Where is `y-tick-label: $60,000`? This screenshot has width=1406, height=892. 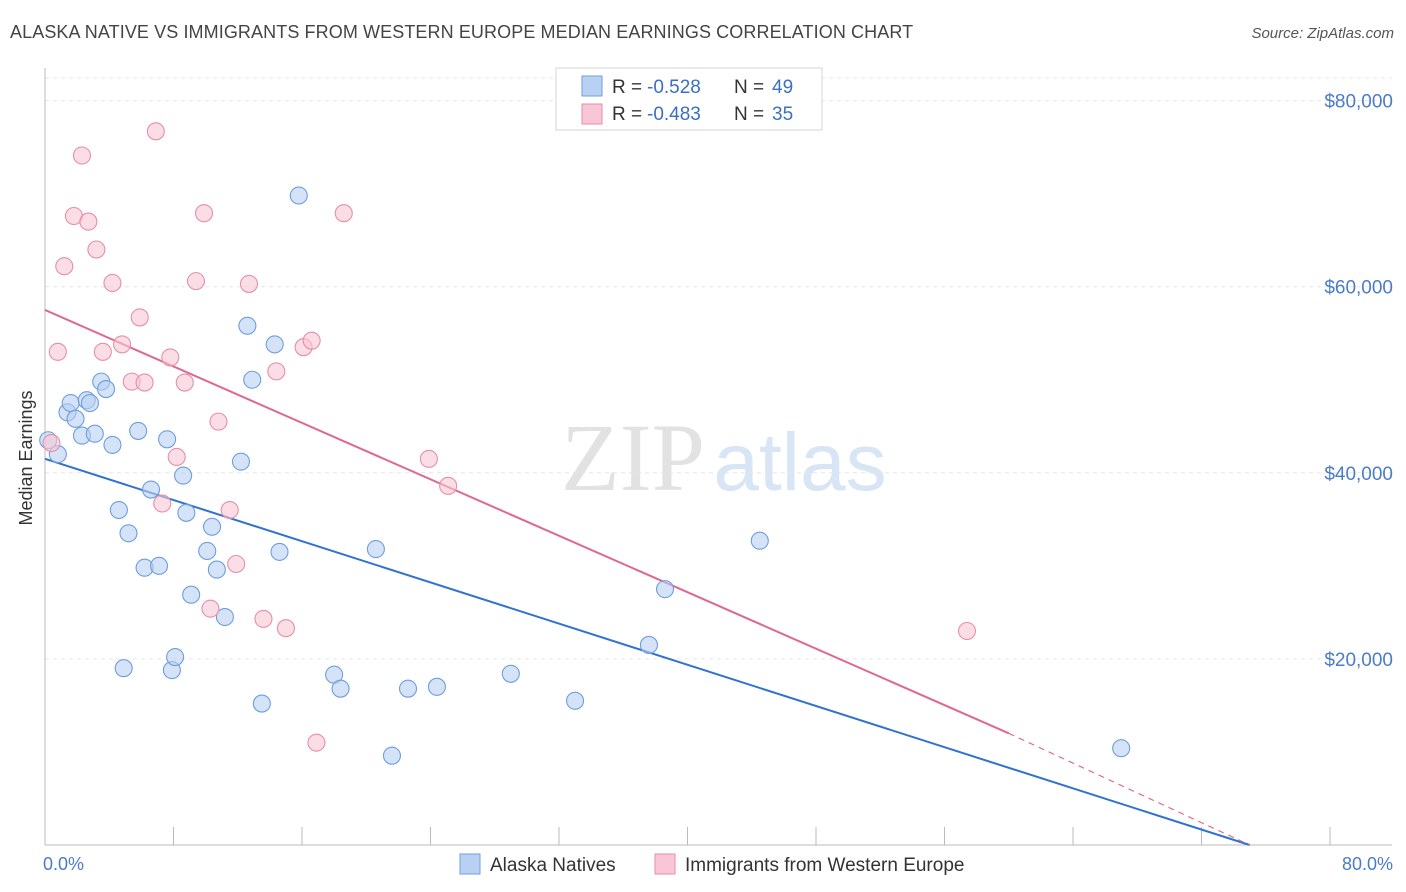
y-tick-label: $60,000 is located at coordinates (1358, 288).